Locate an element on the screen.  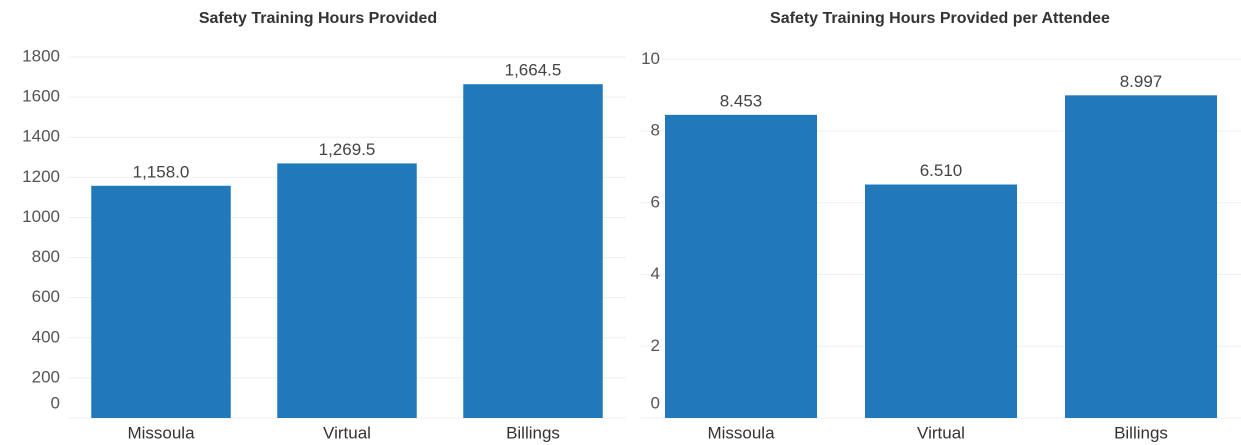
y-tick-label: 1200 is located at coordinates (41, 176).